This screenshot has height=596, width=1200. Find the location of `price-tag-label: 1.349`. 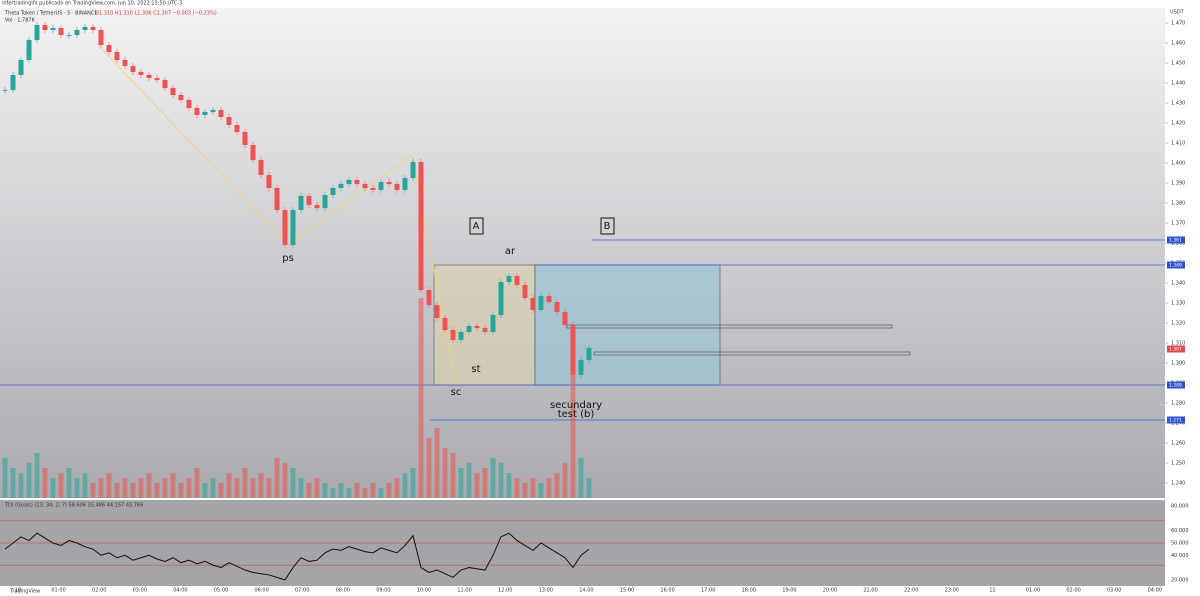

price-tag-label: 1.349 is located at coordinates (1175, 266).